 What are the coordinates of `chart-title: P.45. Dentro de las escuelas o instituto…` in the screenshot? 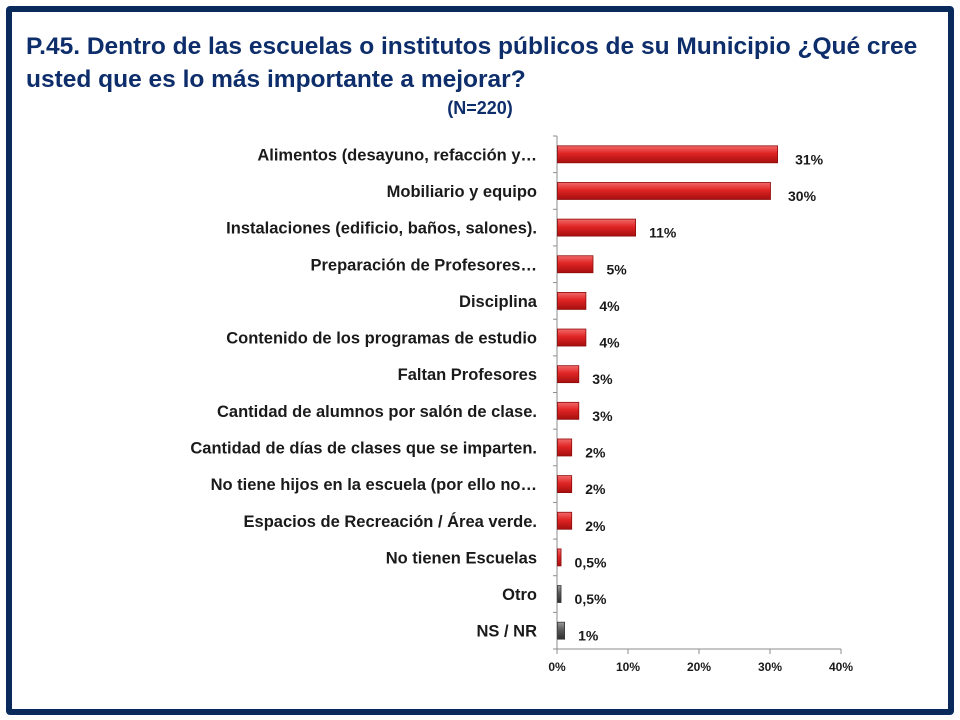 It's located at (472, 63).